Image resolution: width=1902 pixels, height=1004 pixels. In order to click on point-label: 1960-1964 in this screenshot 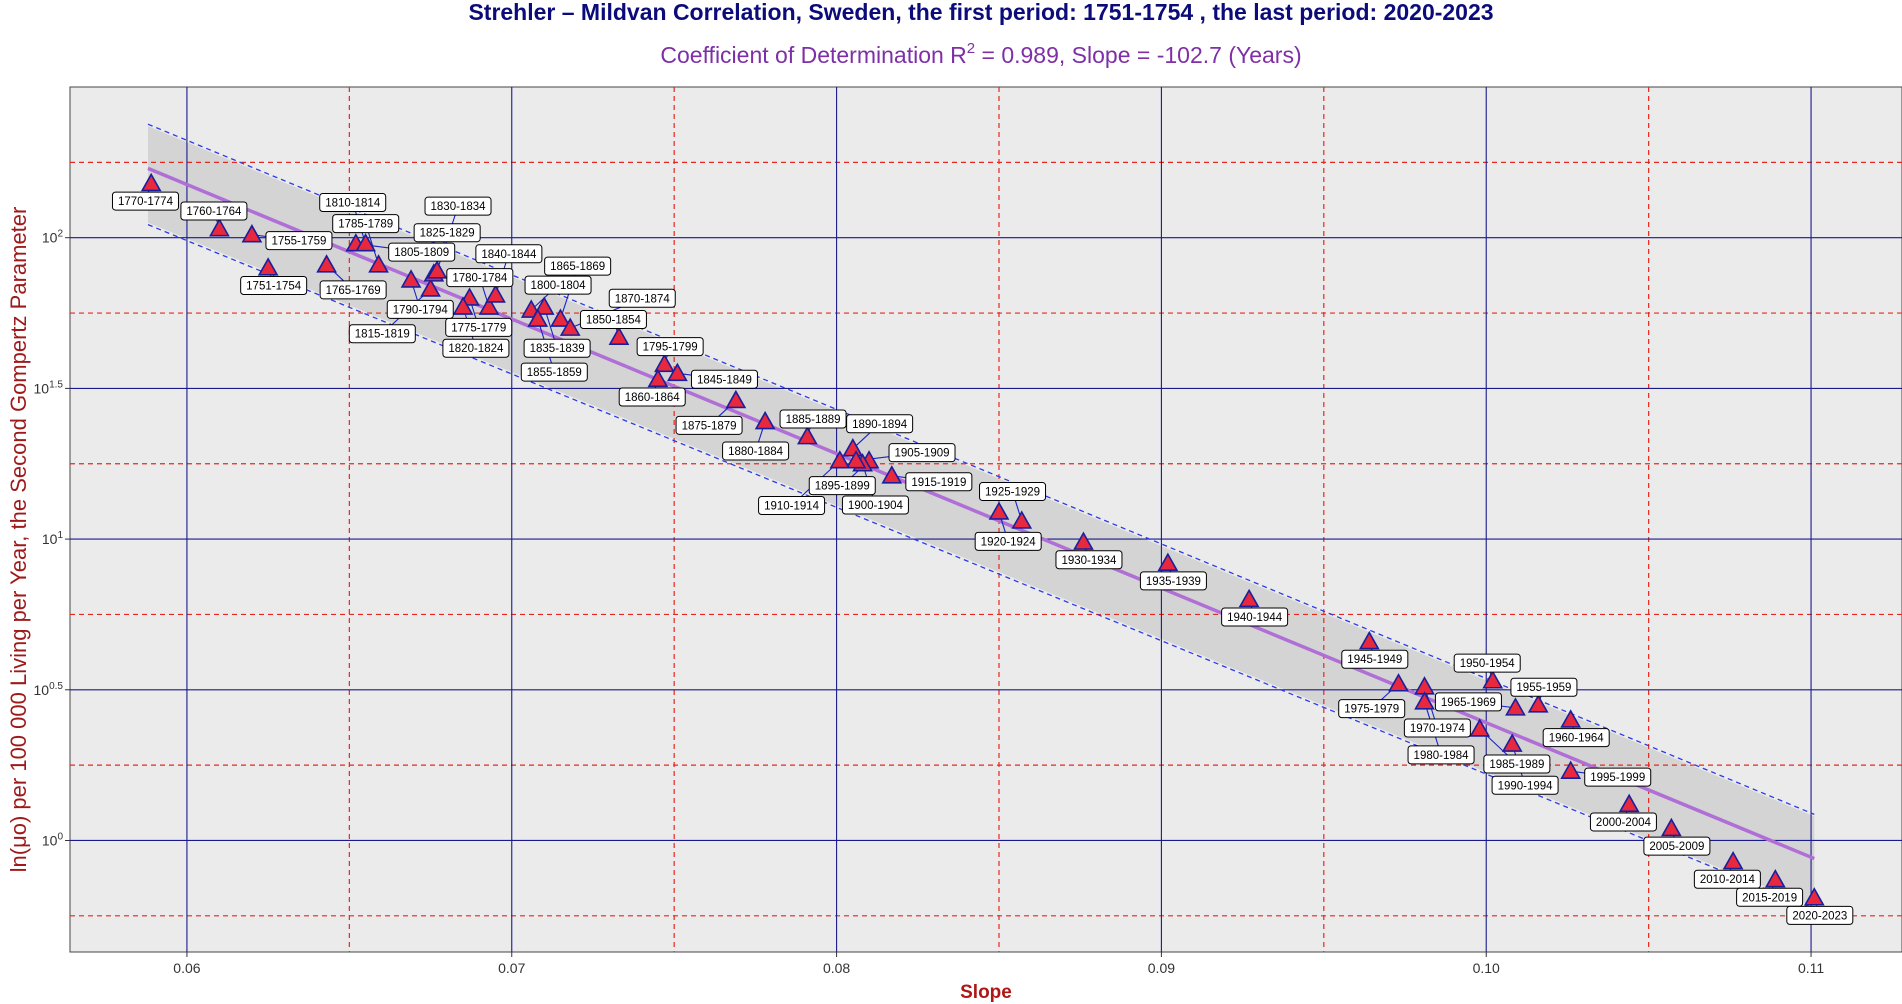, I will do `click(1577, 739)`.